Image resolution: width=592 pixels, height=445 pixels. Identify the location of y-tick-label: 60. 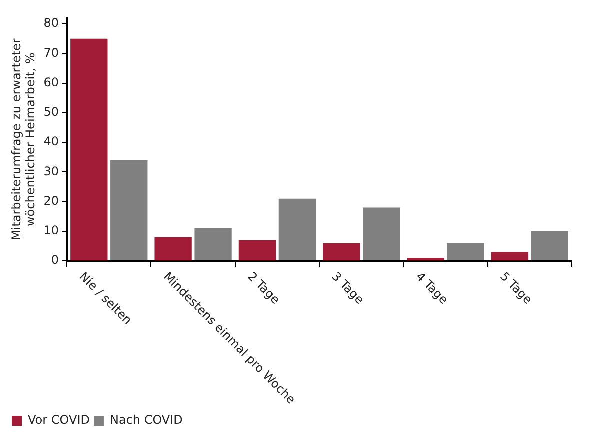
(52, 82).